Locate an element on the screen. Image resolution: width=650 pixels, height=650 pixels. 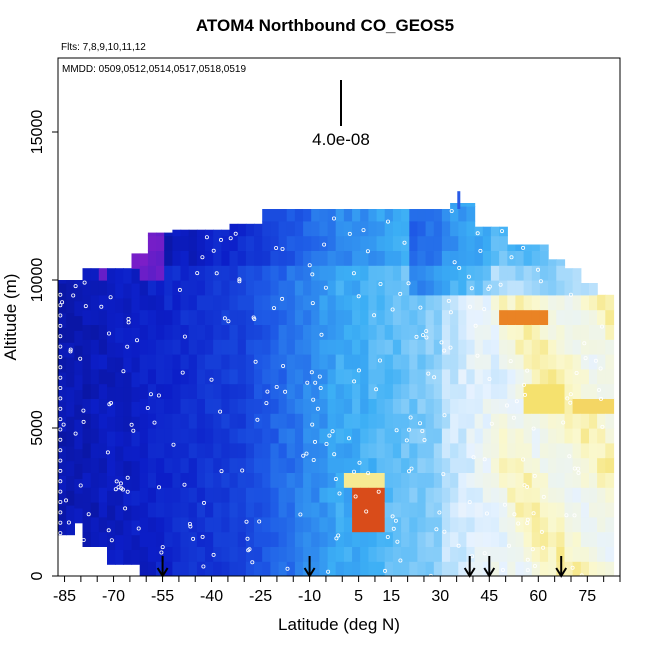
flight-arrows is located at coordinates (362, 567).